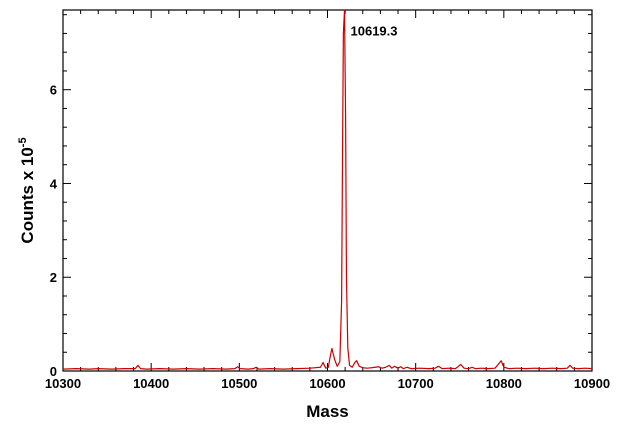 The image size is (623, 425). I want to click on y-tick-label: 0, so click(53, 371).